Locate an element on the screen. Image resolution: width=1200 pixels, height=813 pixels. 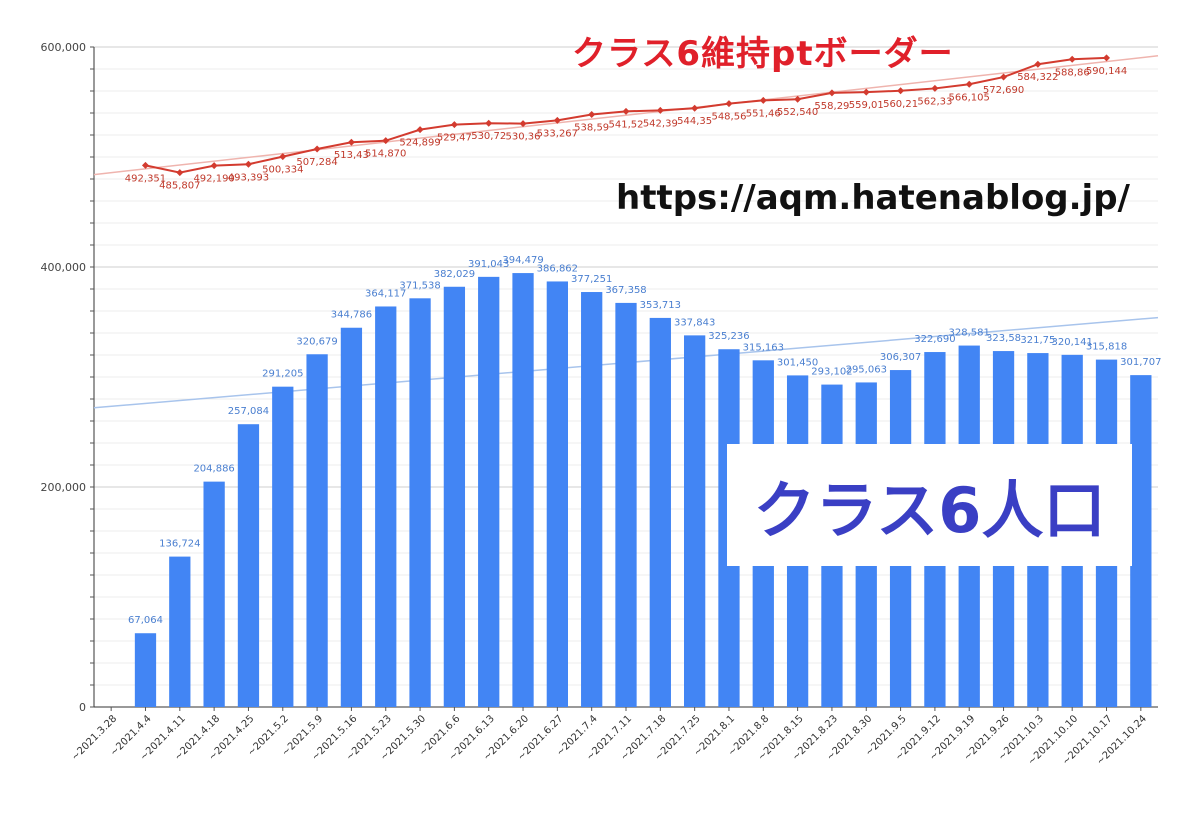
bar-data-label: 293,102 is located at coordinates (831, 372).